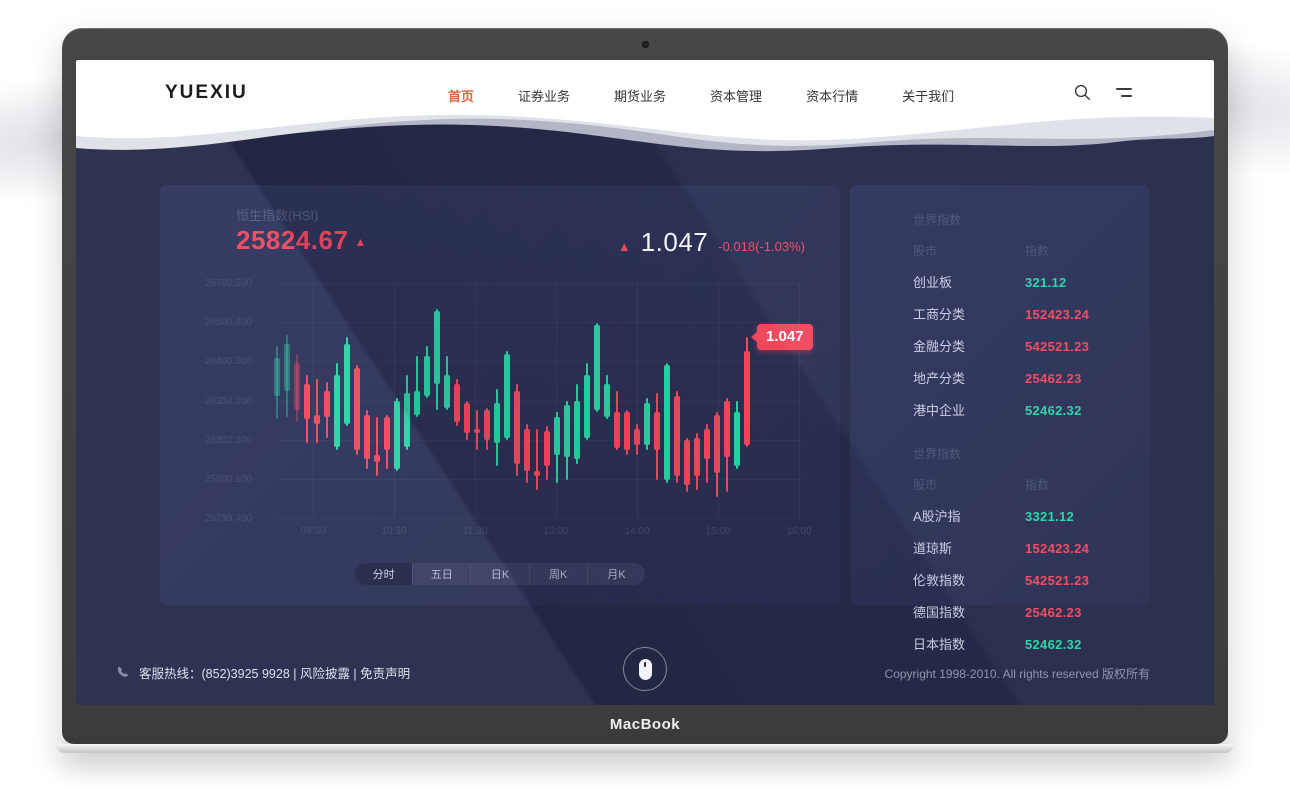 The image size is (1290, 789). Describe the element at coordinates (939, 346) in the screenshot. I see `index-name: 金融分类` at that location.